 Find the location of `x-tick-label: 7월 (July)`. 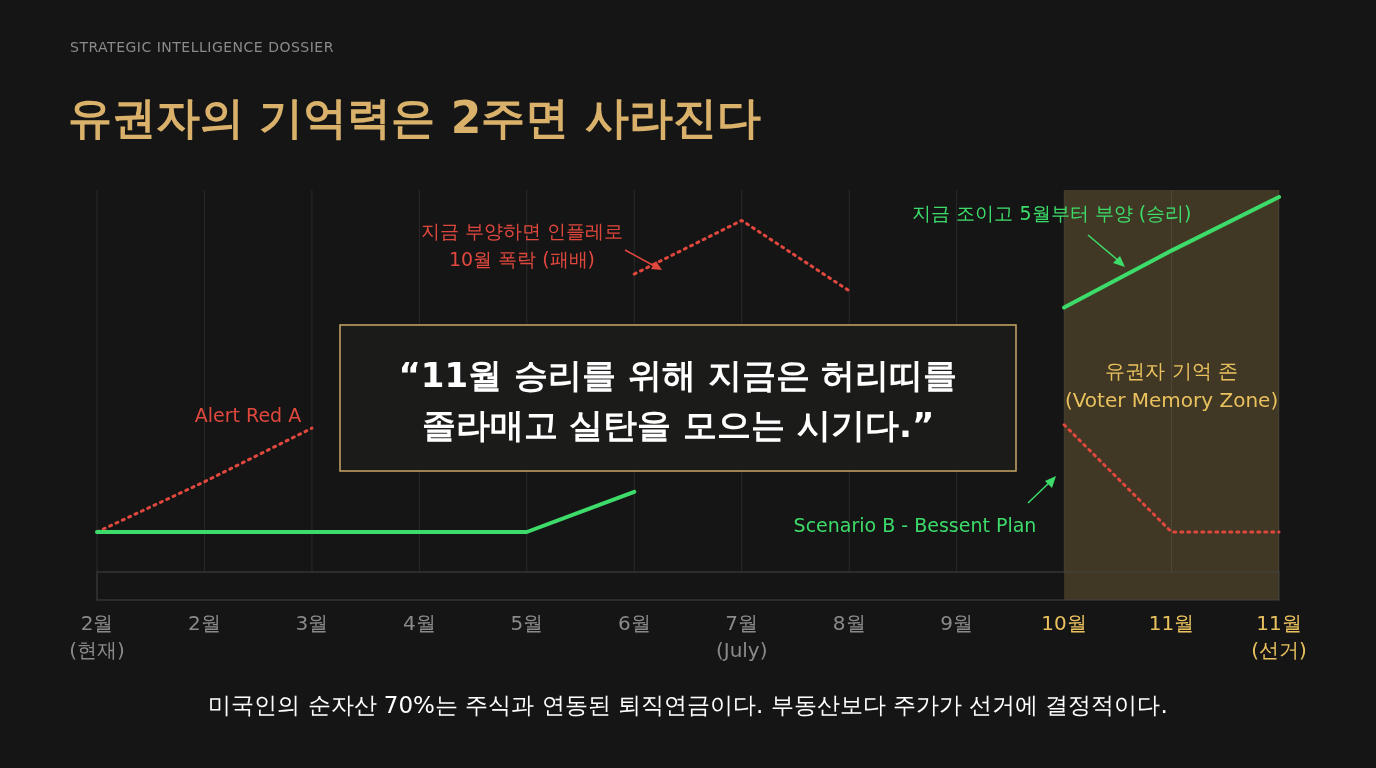

x-tick-label: 7월 (July) is located at coordinates (741, 636).